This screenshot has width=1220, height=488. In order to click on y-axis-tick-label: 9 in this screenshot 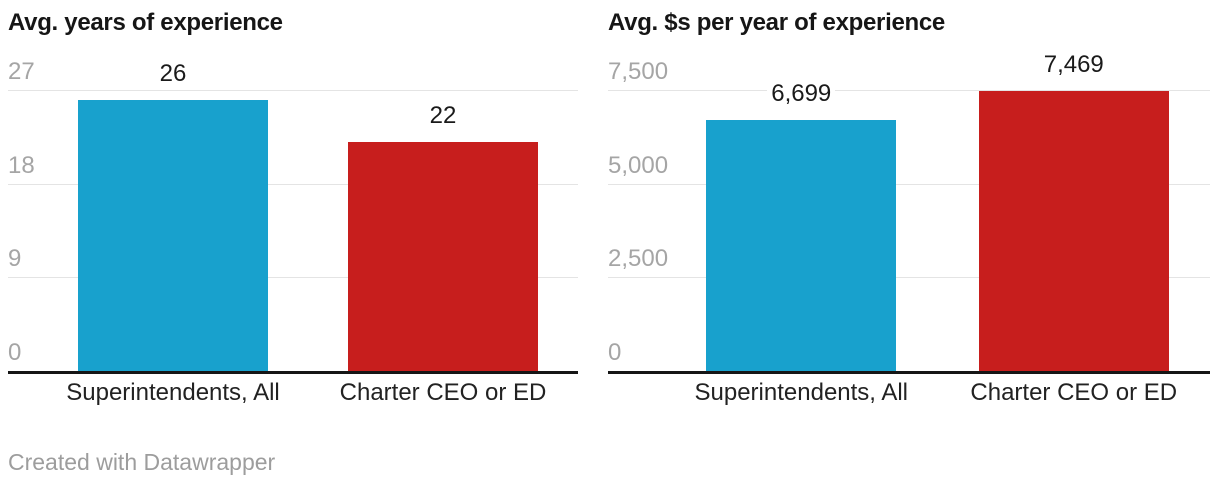, I will do `click(15, 259)`.